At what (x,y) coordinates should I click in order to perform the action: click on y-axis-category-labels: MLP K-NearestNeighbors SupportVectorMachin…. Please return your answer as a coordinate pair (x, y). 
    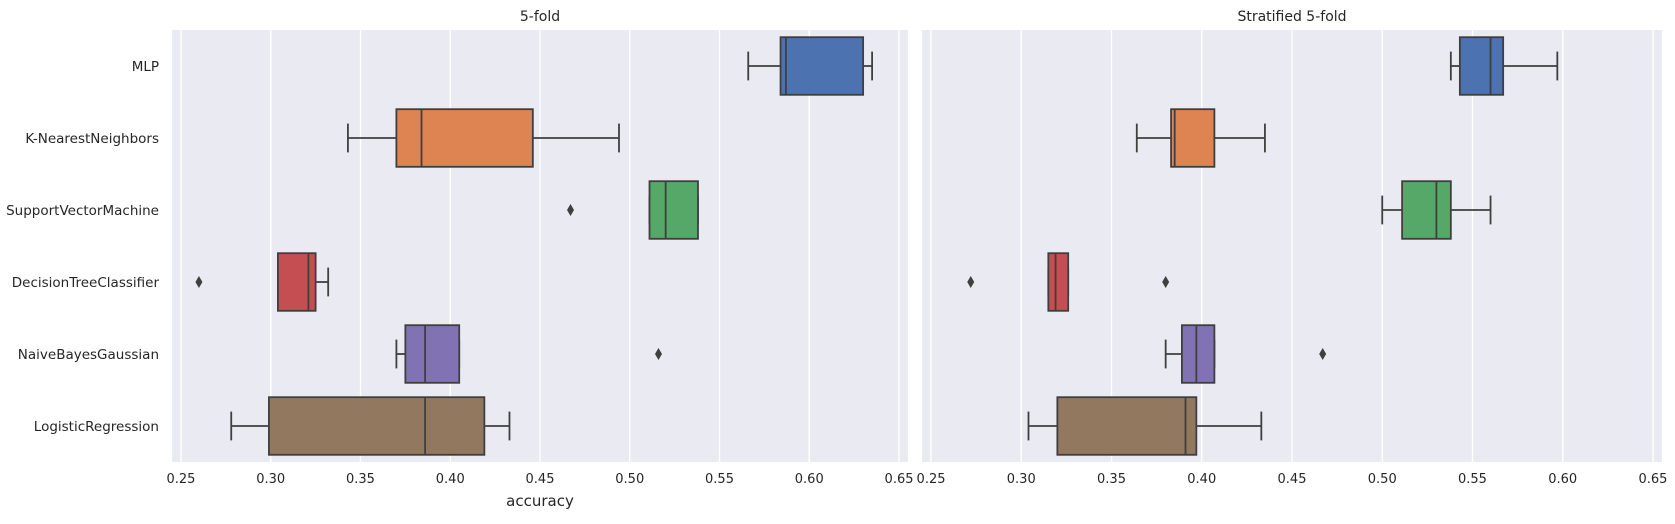
    Looking at the image, I should click on (82, 247).